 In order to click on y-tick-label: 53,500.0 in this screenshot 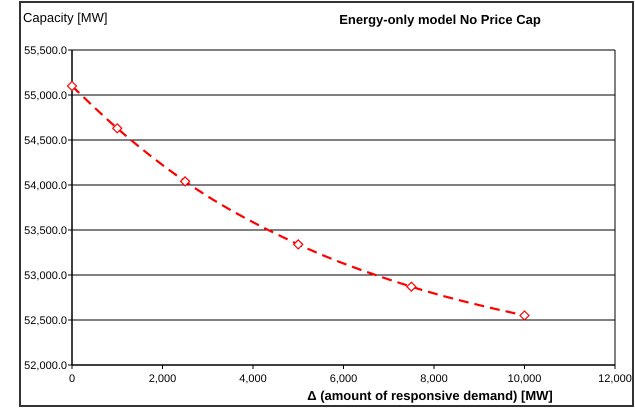, I will do `click(45, 230)`.